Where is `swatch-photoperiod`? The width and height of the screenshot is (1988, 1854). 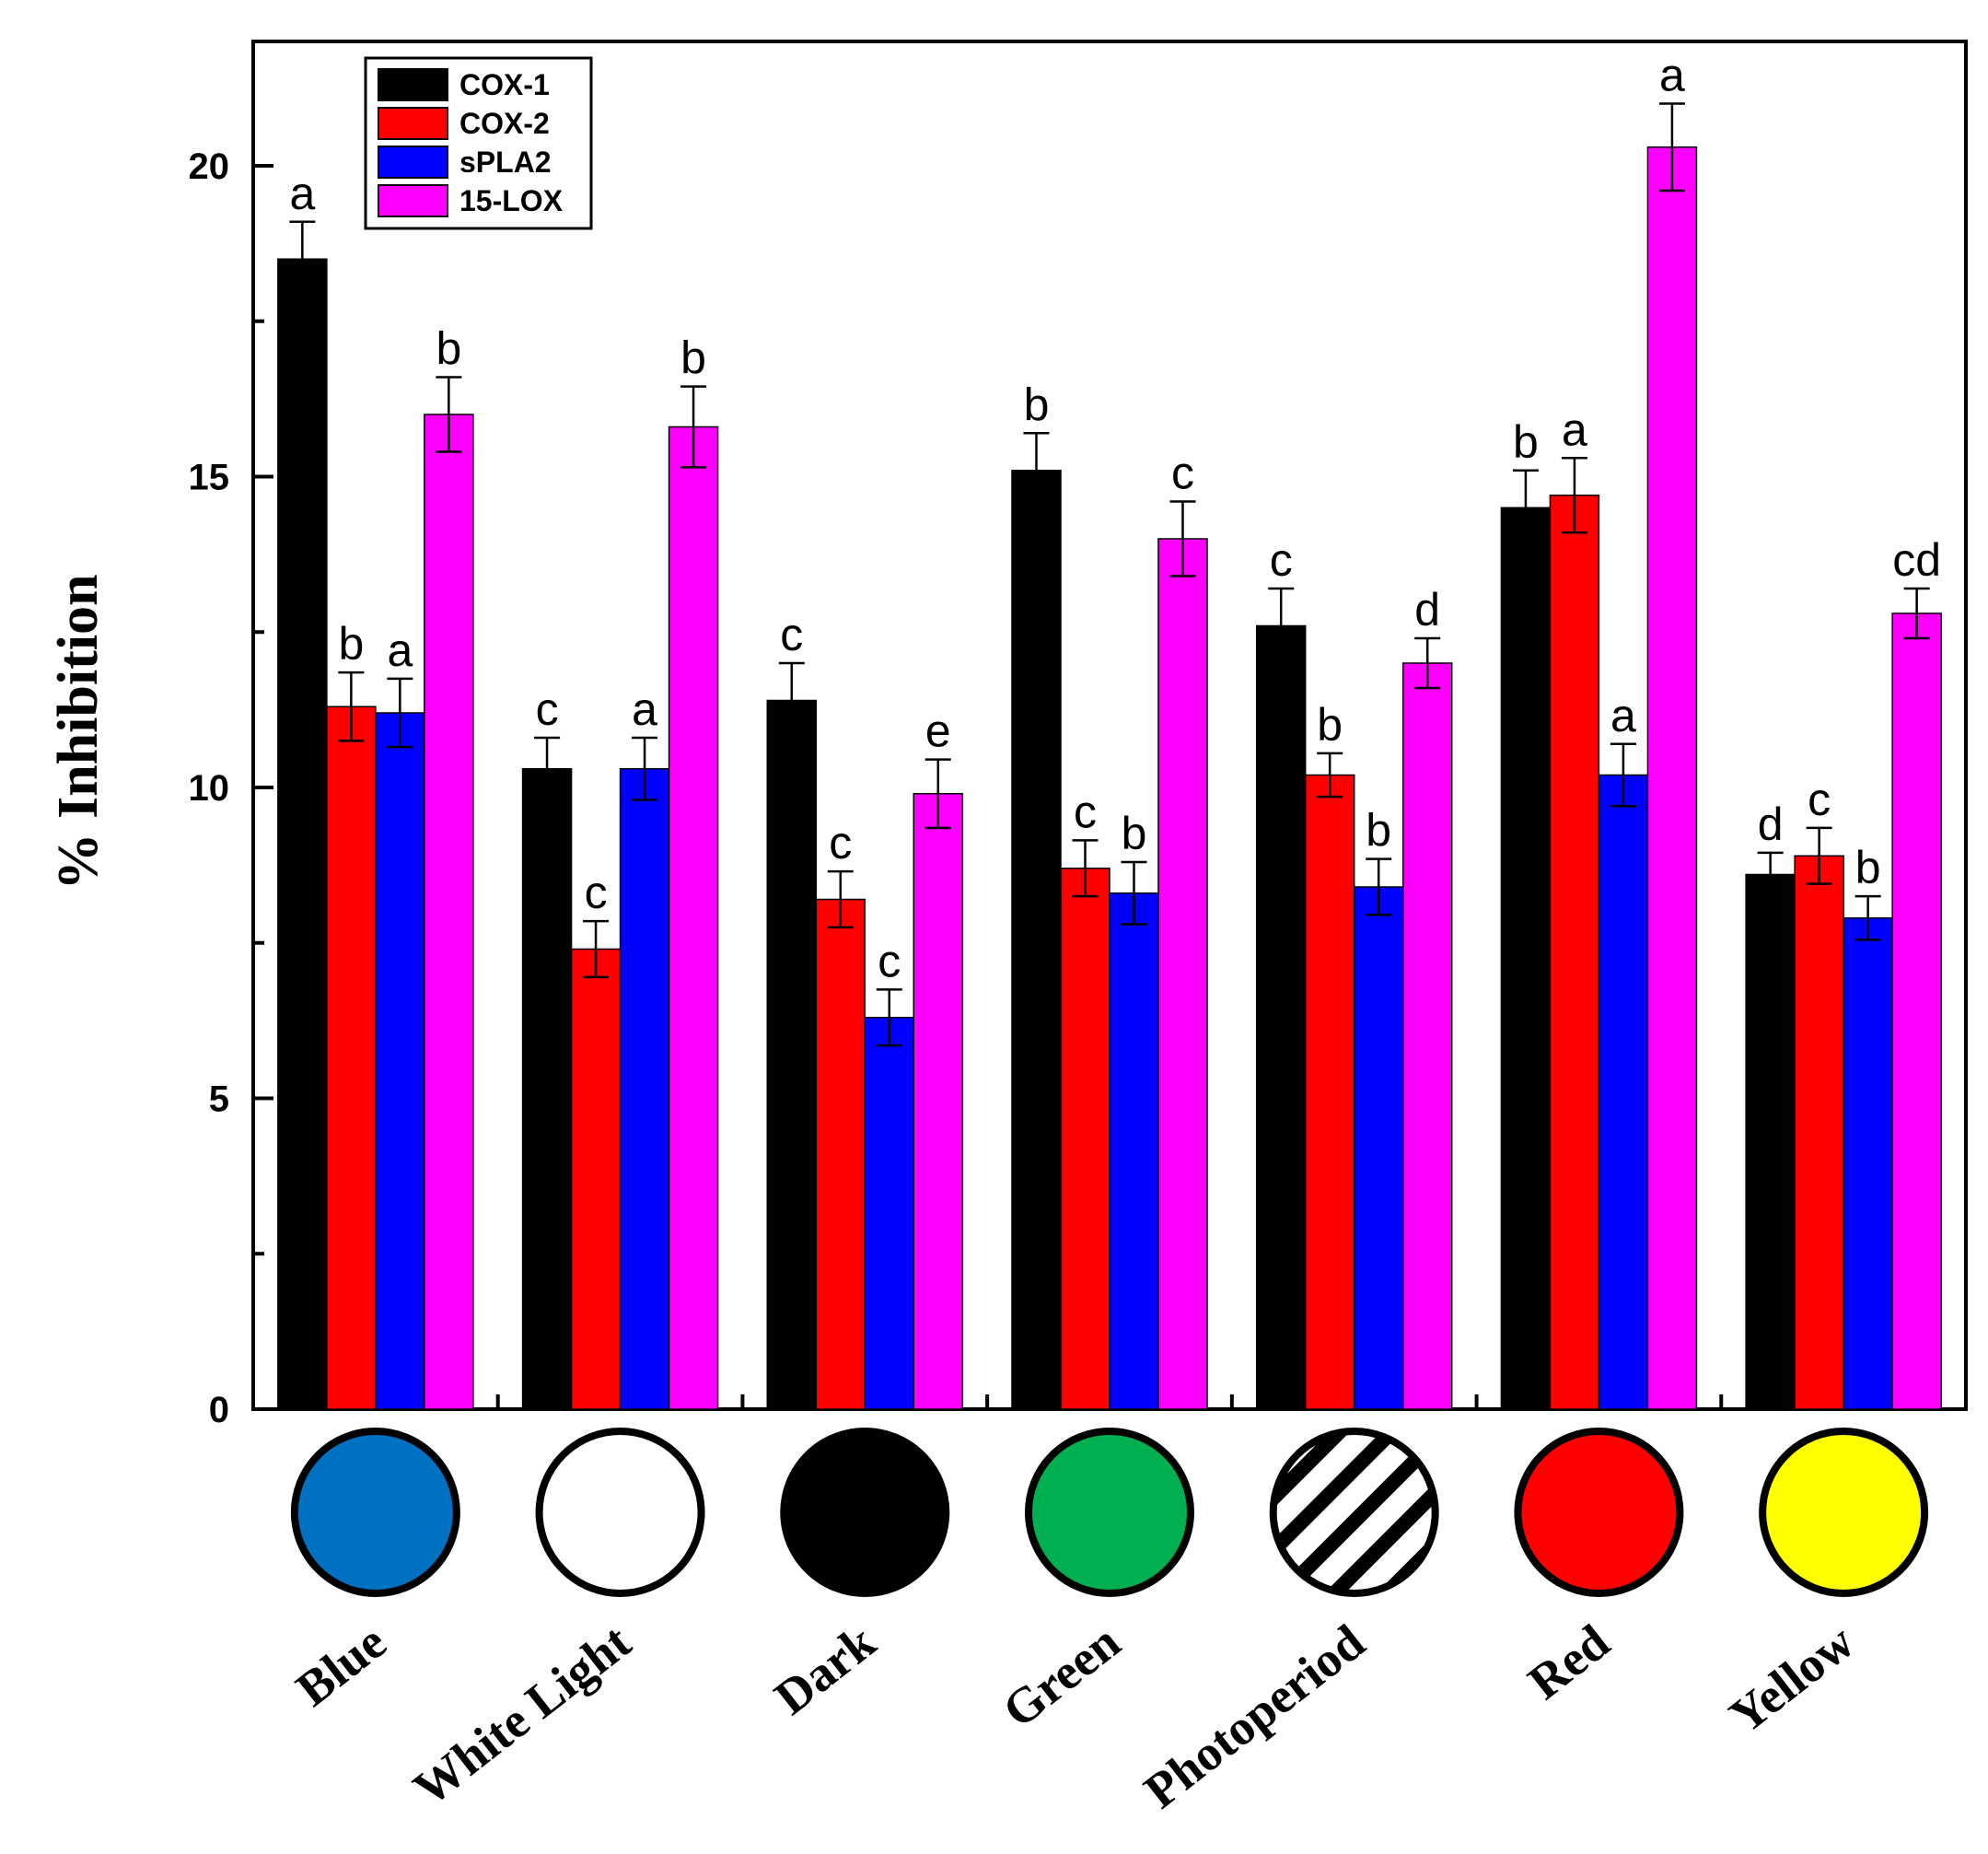 swatch-photoperiod is located at coordinates (1354, 1512).